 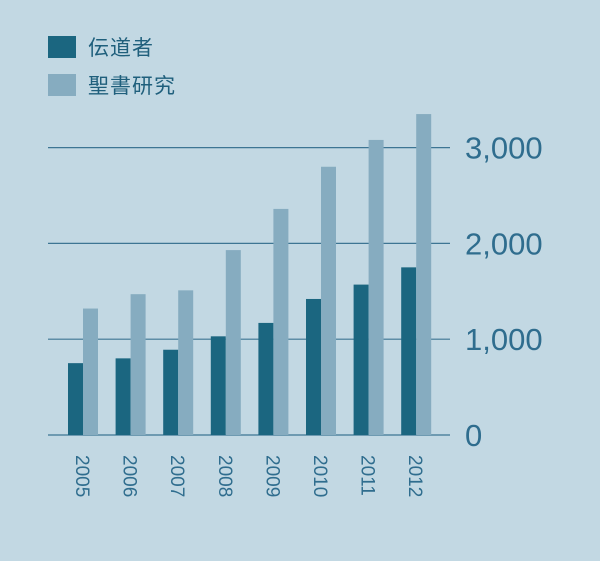 I want to click on bar-bible-studies-2005, so click(x=90, y=371).